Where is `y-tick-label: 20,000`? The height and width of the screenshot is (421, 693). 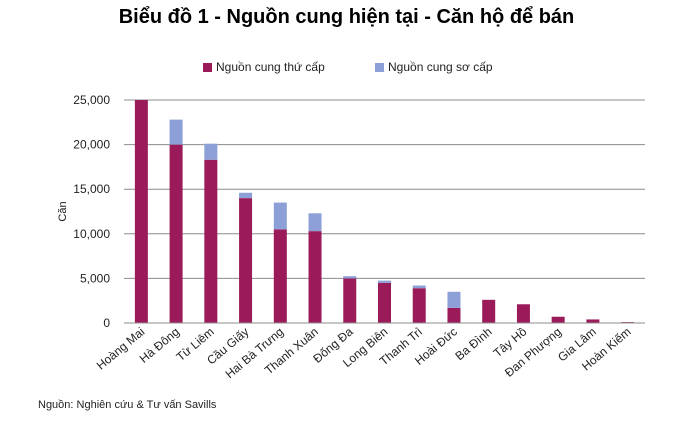
y-tick-label: 20,000 is located at coordinates (91, 145).